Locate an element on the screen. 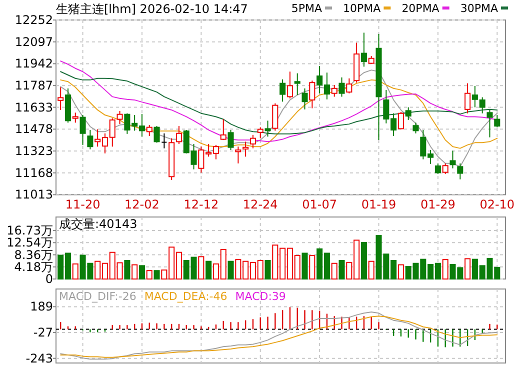  y-tick-label: 11787 is located at coordinates (33, 85).